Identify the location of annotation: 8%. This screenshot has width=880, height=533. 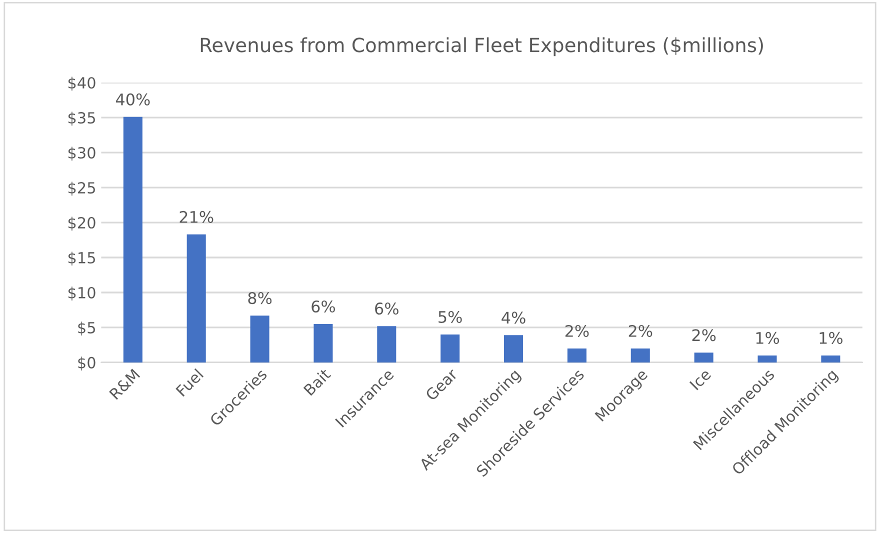
(260, 298).